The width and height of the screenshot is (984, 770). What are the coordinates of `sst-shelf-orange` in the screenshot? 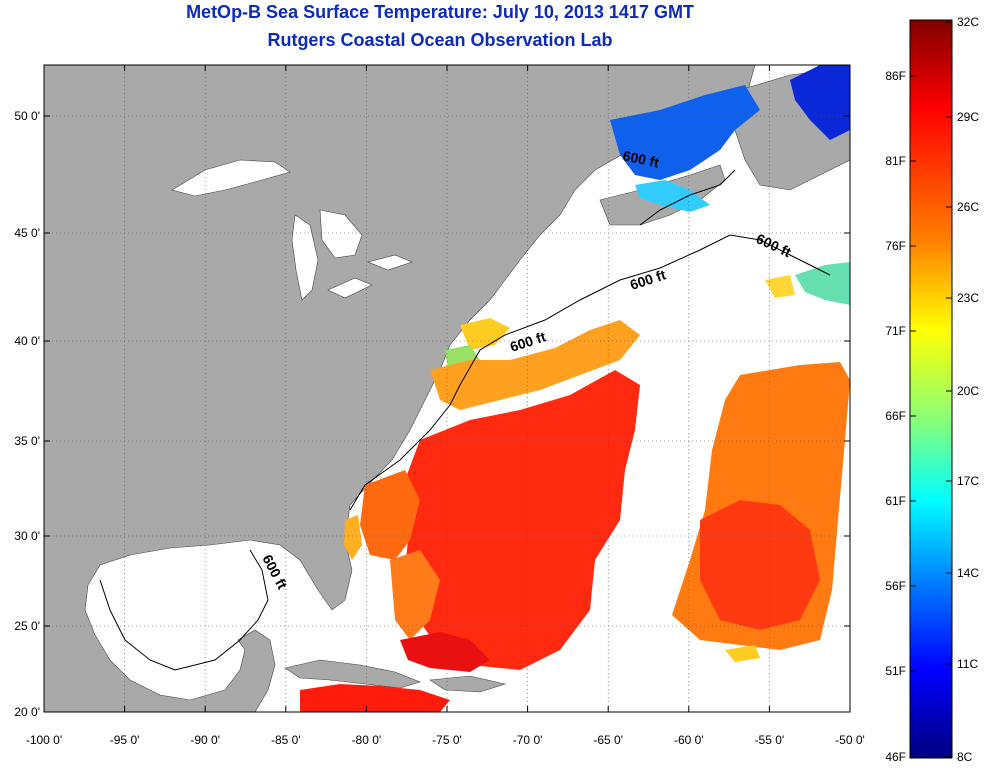 It's located at (535, 365).